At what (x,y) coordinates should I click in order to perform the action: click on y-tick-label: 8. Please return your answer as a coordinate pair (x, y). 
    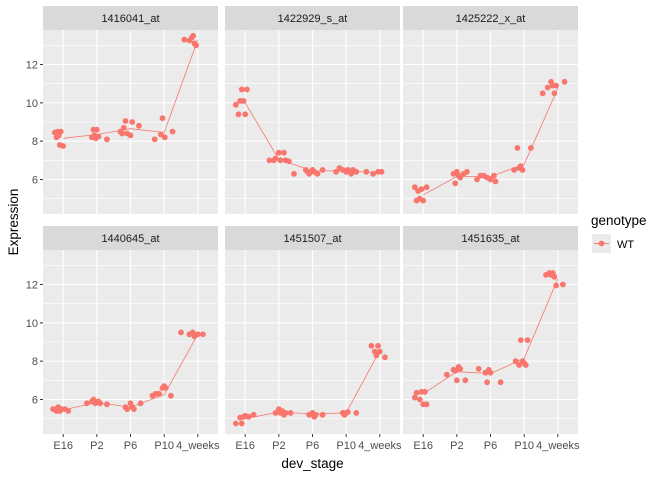
    Looking at the image, I should click on (35, 362).